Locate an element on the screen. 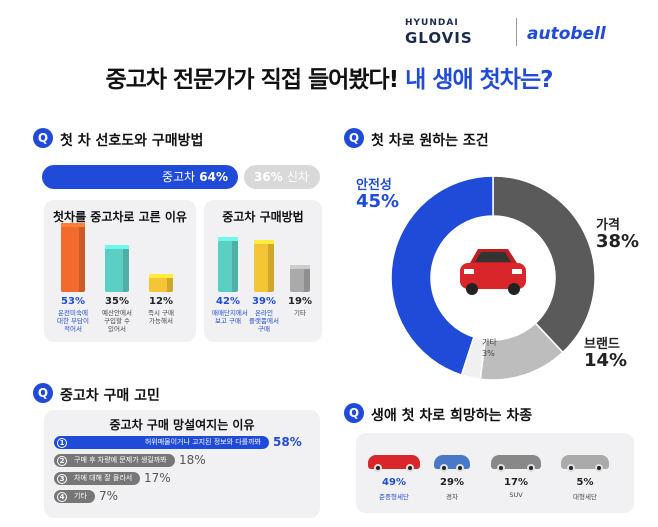  car-icon is located at coordinates (493, 272).